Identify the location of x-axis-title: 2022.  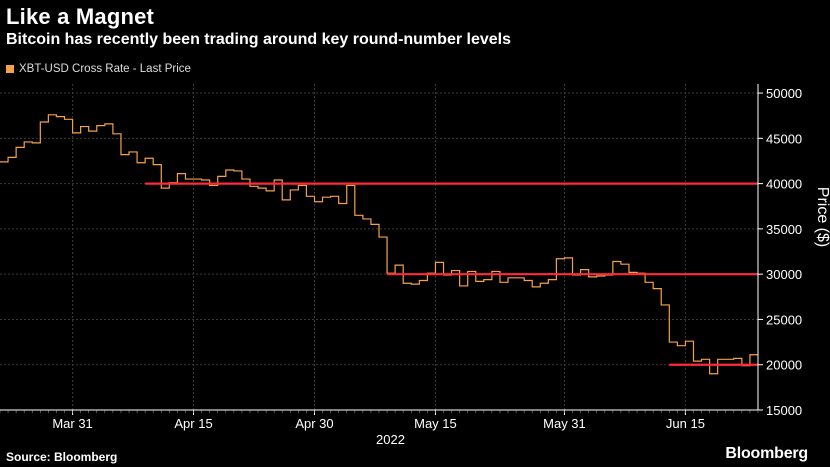
(390, 439).